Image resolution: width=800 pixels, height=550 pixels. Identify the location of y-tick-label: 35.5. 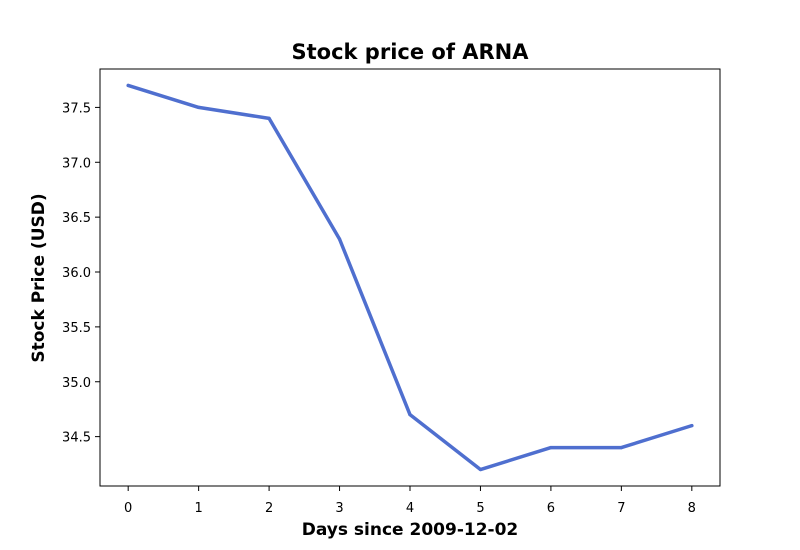
(76, 328).